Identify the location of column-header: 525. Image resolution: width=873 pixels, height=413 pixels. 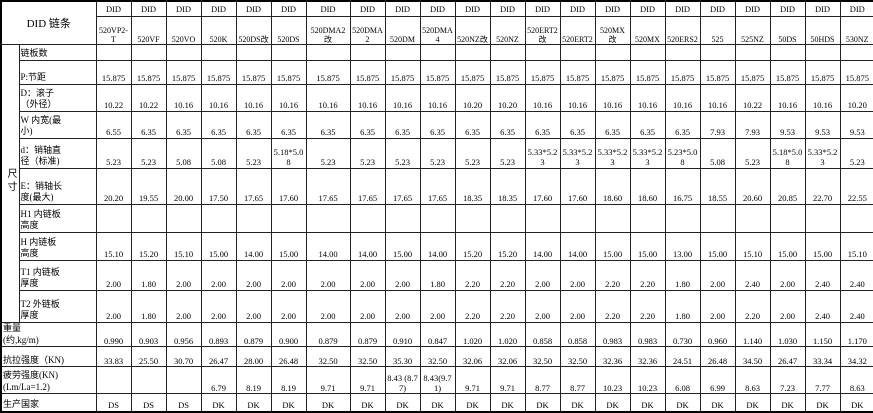
(717, 30).